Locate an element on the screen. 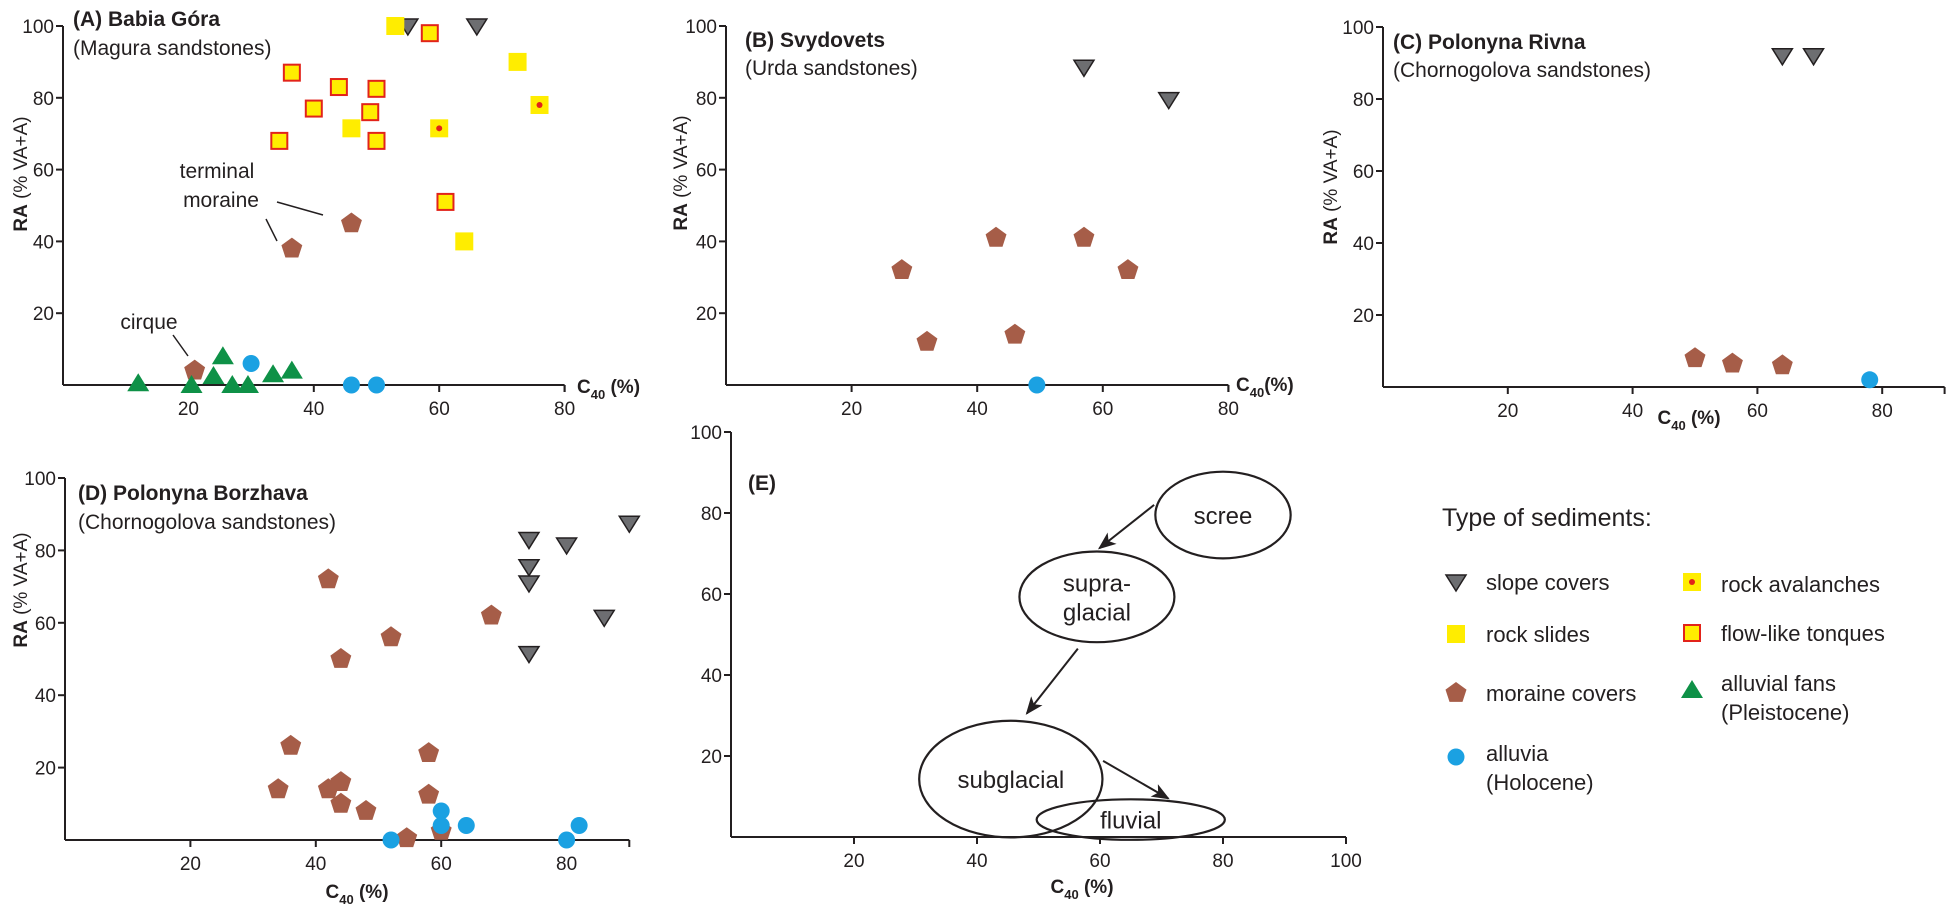  annotation-text: terminal is located at coordinates (217, 171).